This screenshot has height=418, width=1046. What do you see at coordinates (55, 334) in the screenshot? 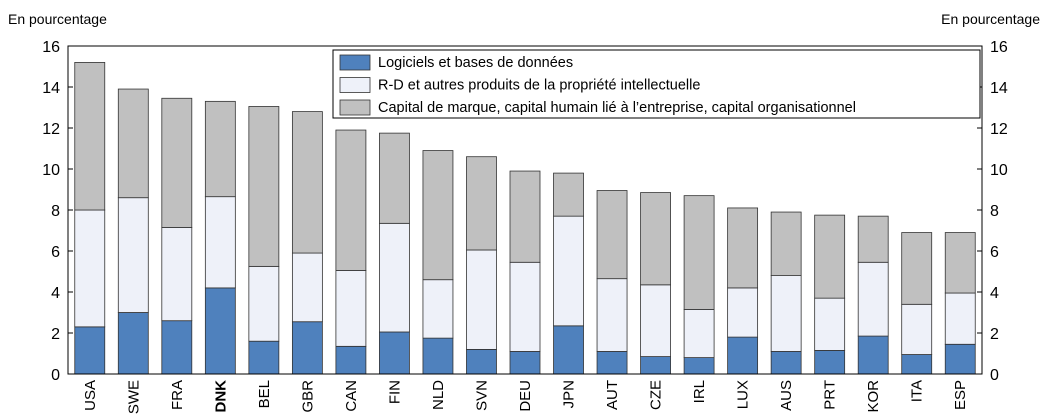
I see `y-tick-label: 2` at bounding box center [55, 334].